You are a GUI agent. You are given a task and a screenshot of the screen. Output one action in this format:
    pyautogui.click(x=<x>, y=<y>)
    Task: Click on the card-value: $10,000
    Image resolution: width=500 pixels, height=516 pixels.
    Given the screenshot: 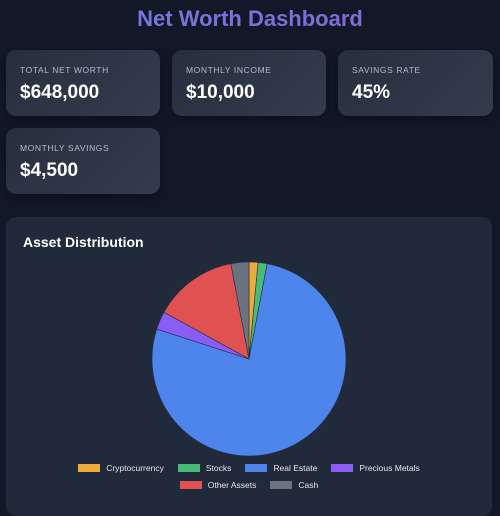 What is the action you would take?
    pyautogui.click(x=220, y=92)
    